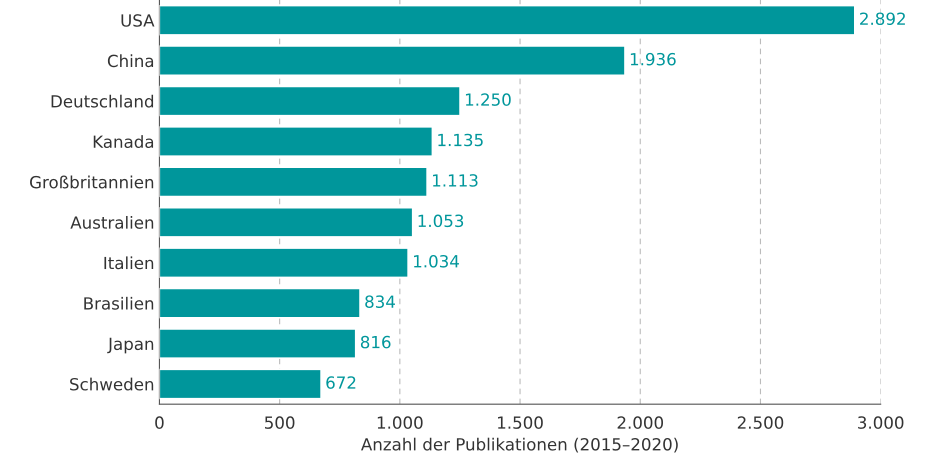 The width and height of the screenshot is (949, 470). I want to click on y-tick-label: China, so click(131, 61).